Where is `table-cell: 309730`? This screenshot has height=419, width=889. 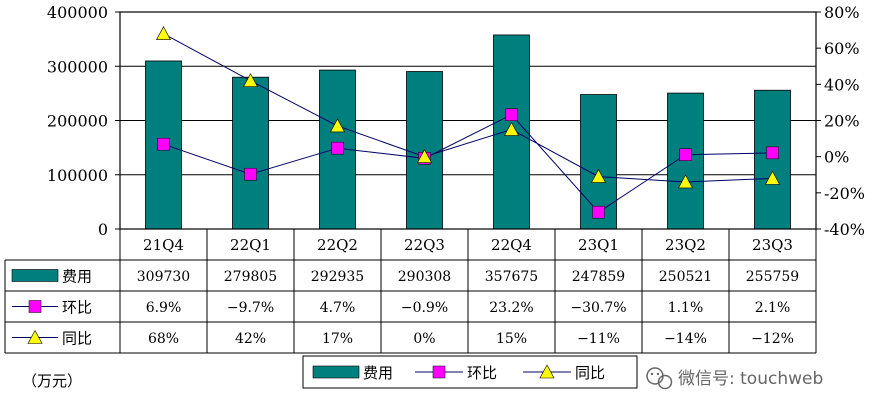 table-cell: 309730 is located at coordinates (163, 277).